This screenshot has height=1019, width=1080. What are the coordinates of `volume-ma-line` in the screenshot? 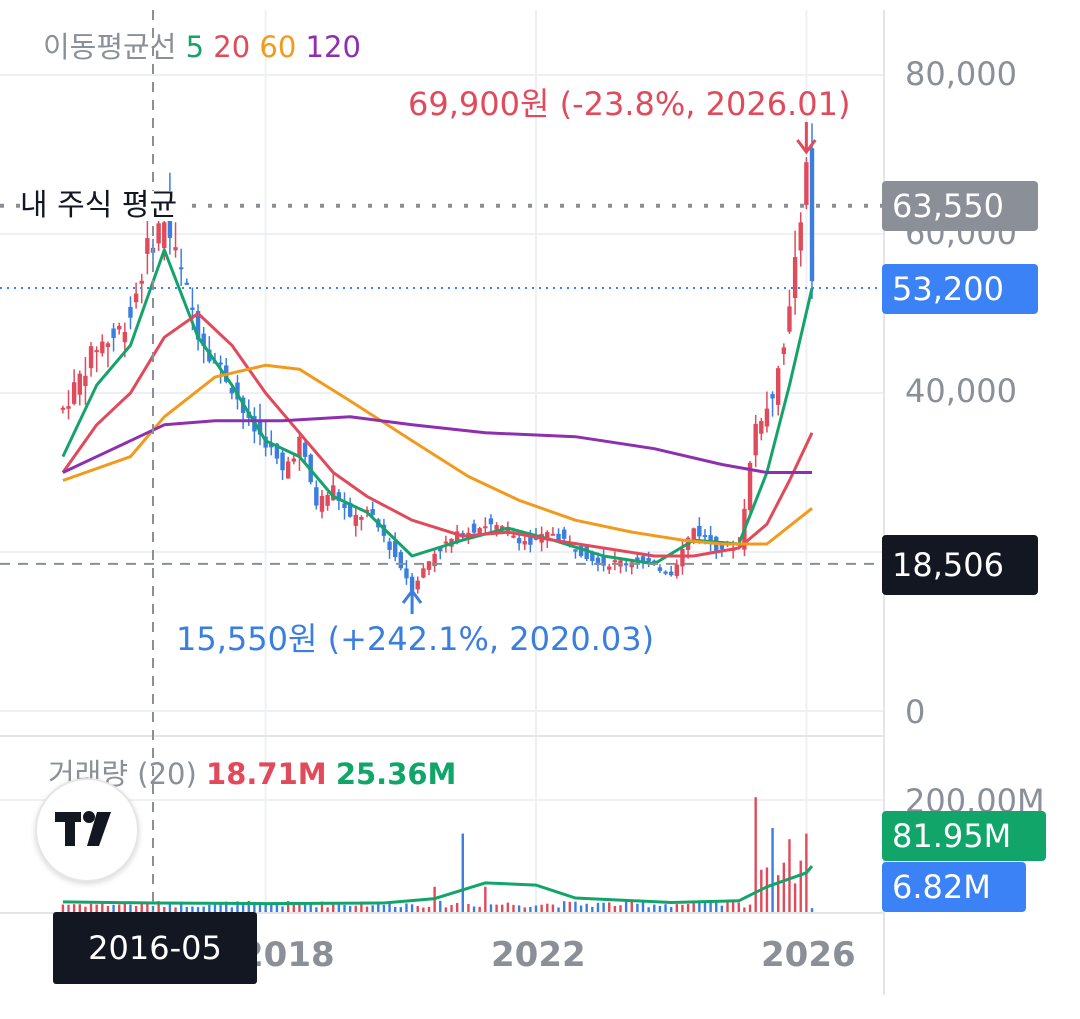 It's located at (438, 885).